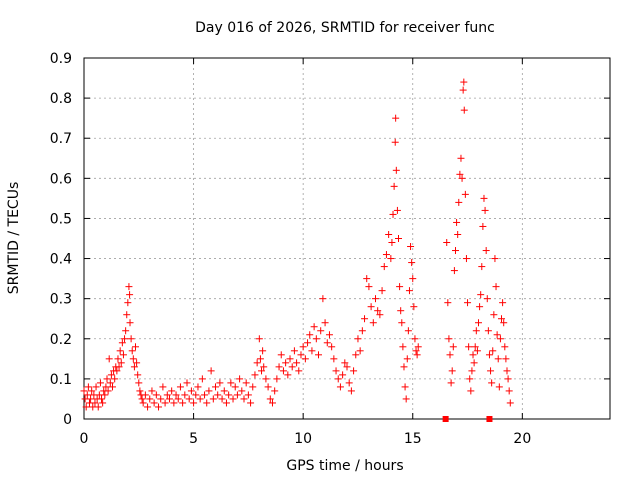 The image size is (640, 480). What do you see at coordinates (61, 99) in the screenshot?
I see `y-tick-label: 0.8` at bounding box center [61, 99].